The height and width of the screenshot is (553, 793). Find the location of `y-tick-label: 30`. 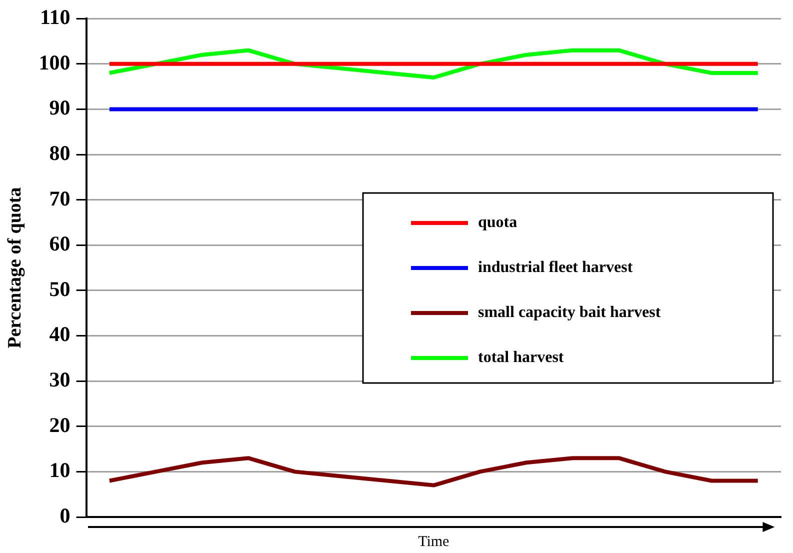

y-tick-label: 30 is located at coordinates (59, 379).